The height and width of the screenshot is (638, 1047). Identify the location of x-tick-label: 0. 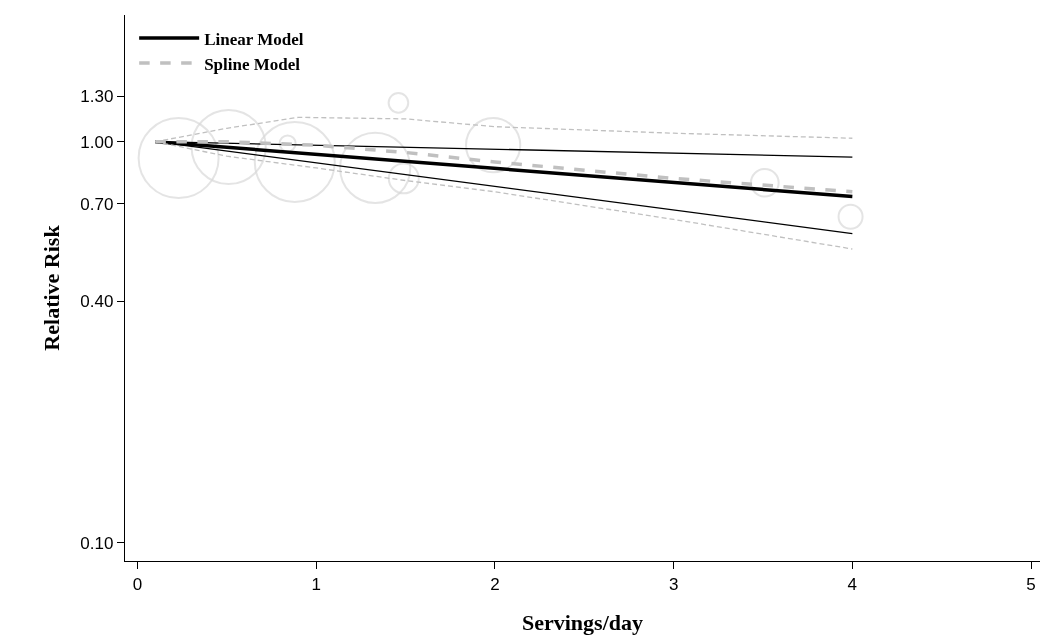
(137, 584).